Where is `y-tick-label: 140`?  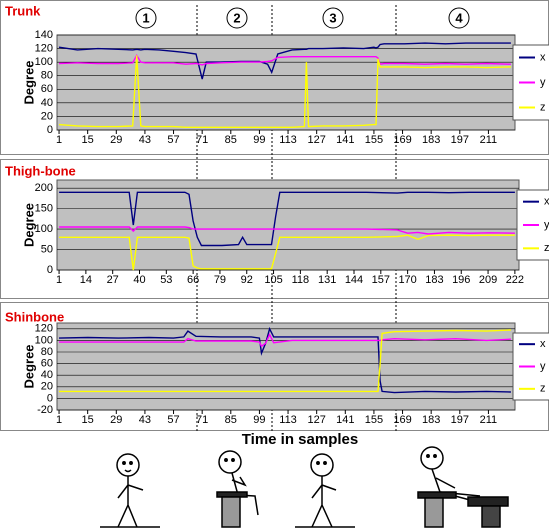 y-tick-label: 140 is located at coordinates (44, 35).